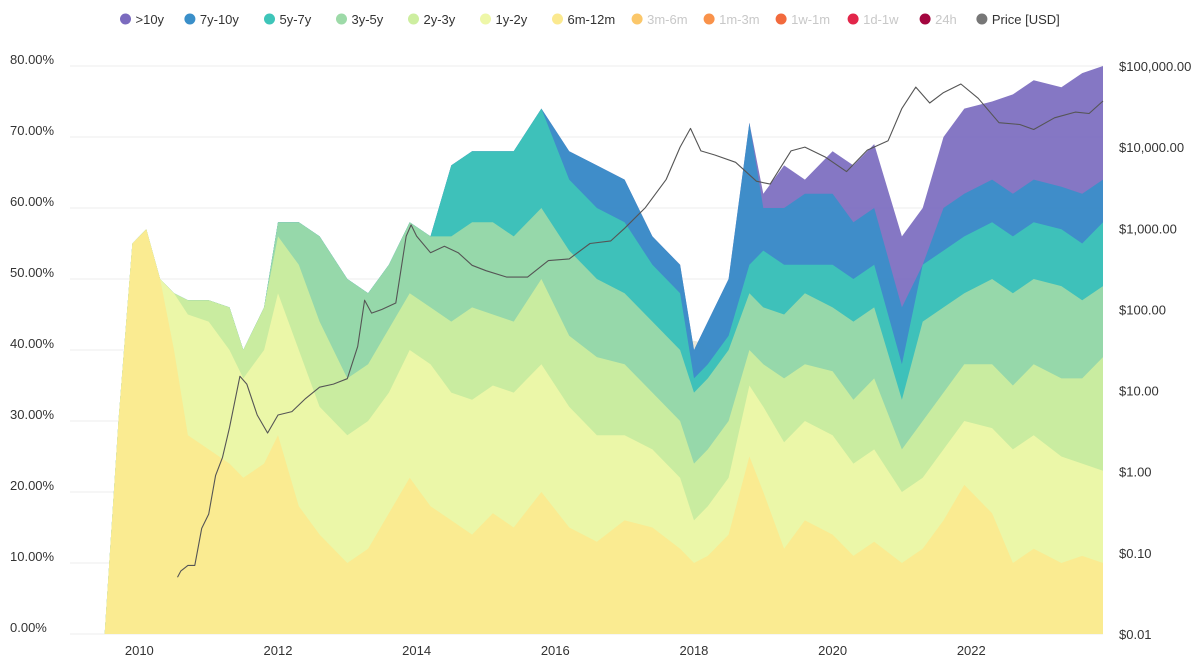 This screenshot has width=1199, height=664. What do you see at coordinates (440, 19) in the screenshot?
I see `legend-label-2y-3y: 2y-3y` at bounding box center [440, 19].